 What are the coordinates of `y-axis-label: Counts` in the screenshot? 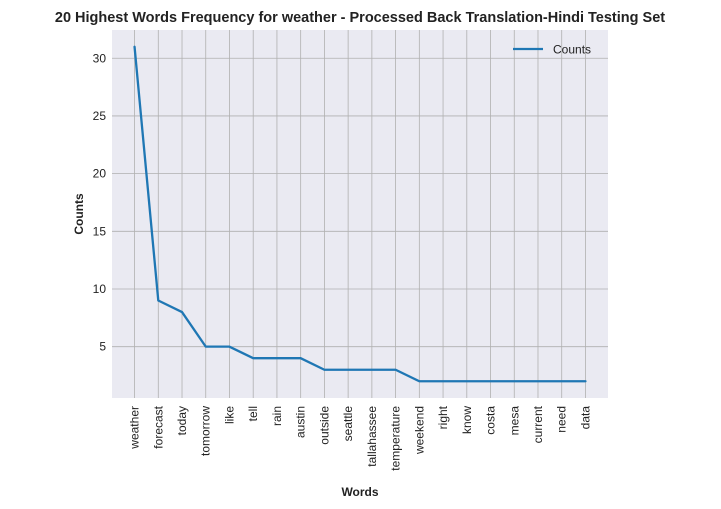 It's located at (79, 214).